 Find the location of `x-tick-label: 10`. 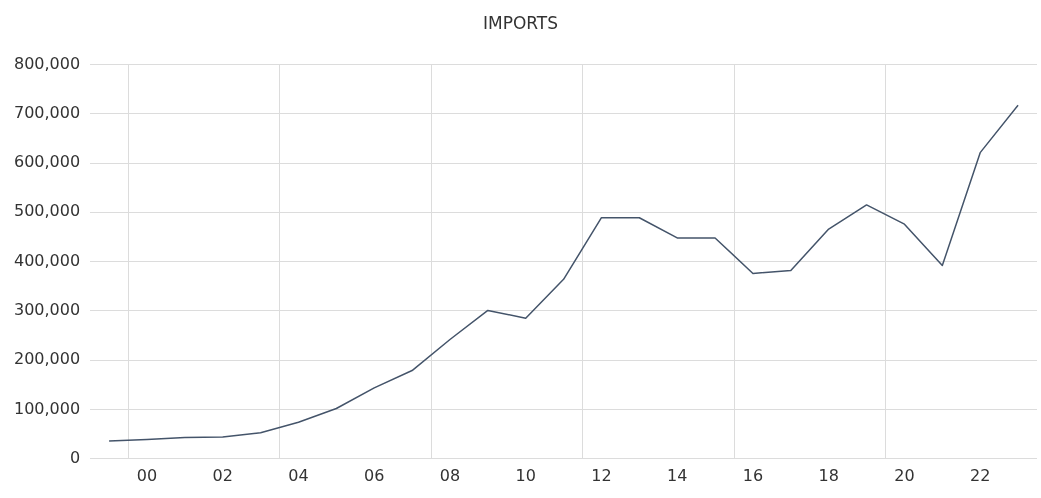

x-tick-label: 10 is located at coordinates (525, 475).